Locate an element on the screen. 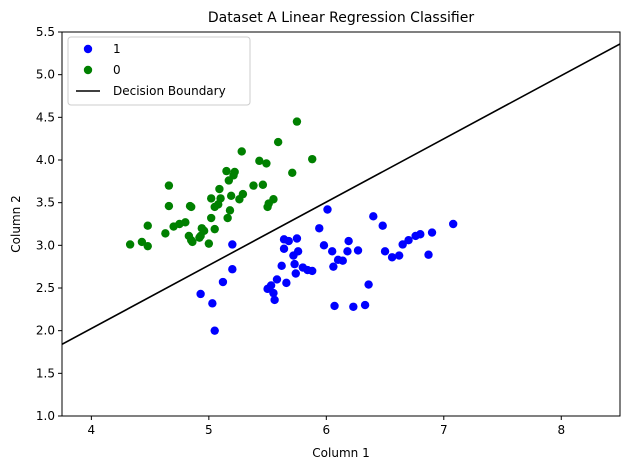 The width and height of the screenshot is (630, 470). y-tick-label: 5.0 is located at coordinates (45, 75).